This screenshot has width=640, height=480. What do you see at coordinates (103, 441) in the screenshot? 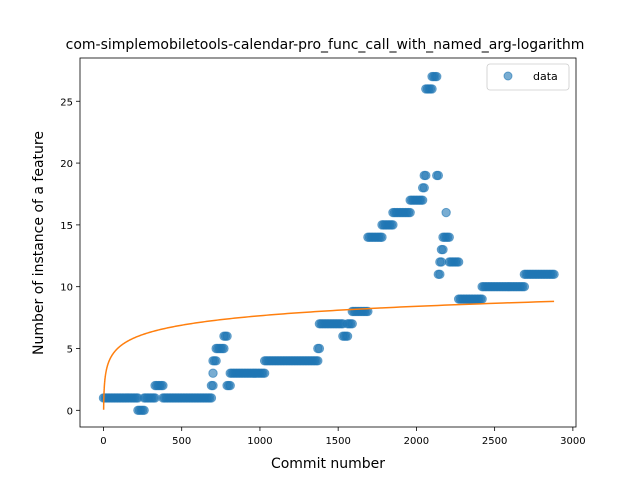
I see `x-tick-label: 0` at bounding box center [103, 441].